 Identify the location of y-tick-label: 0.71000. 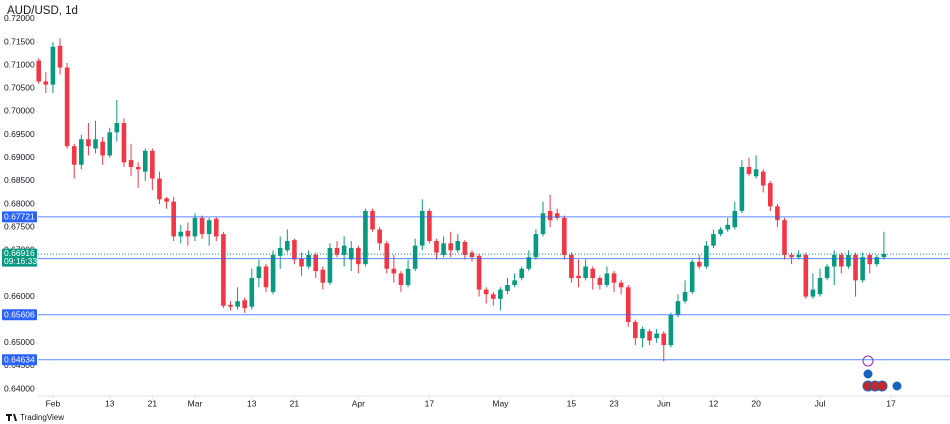
(19, 64).